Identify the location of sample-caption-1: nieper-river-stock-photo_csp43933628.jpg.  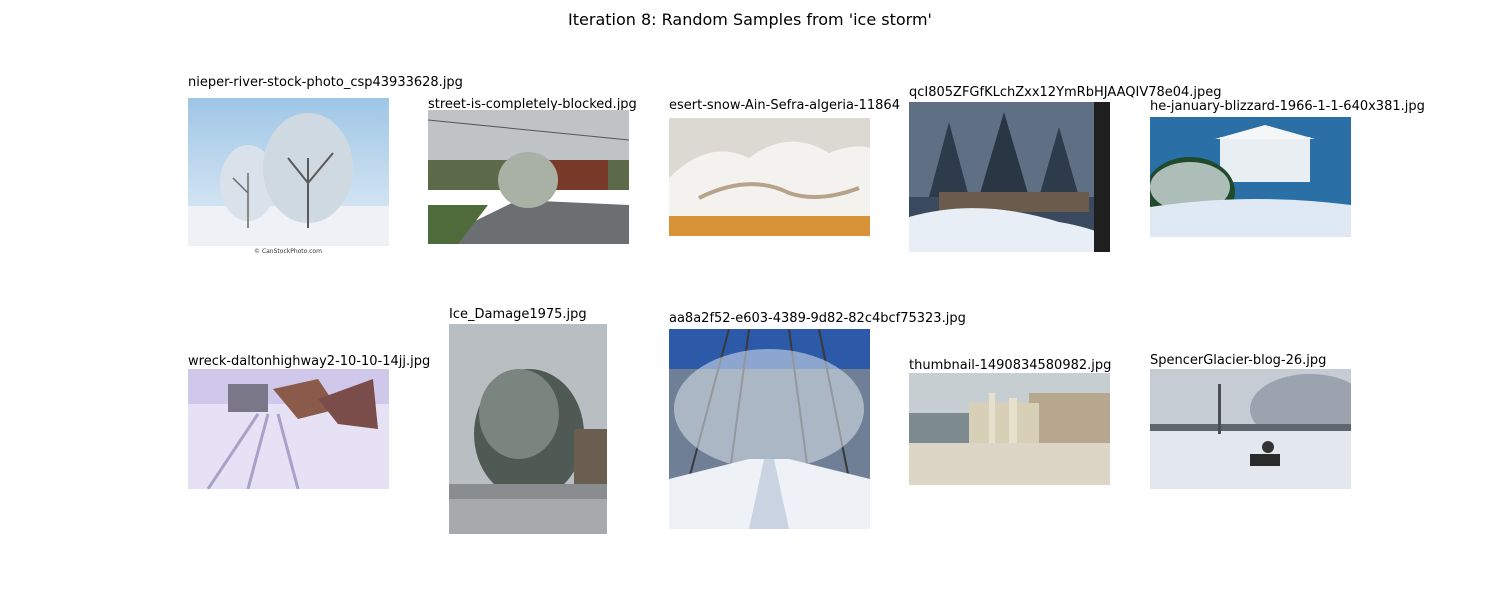
(325, 82).